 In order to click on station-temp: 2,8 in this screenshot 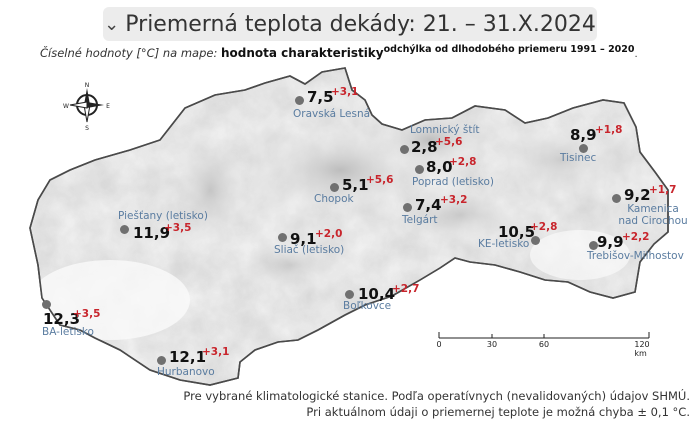, I will do `click(424, 147)`.